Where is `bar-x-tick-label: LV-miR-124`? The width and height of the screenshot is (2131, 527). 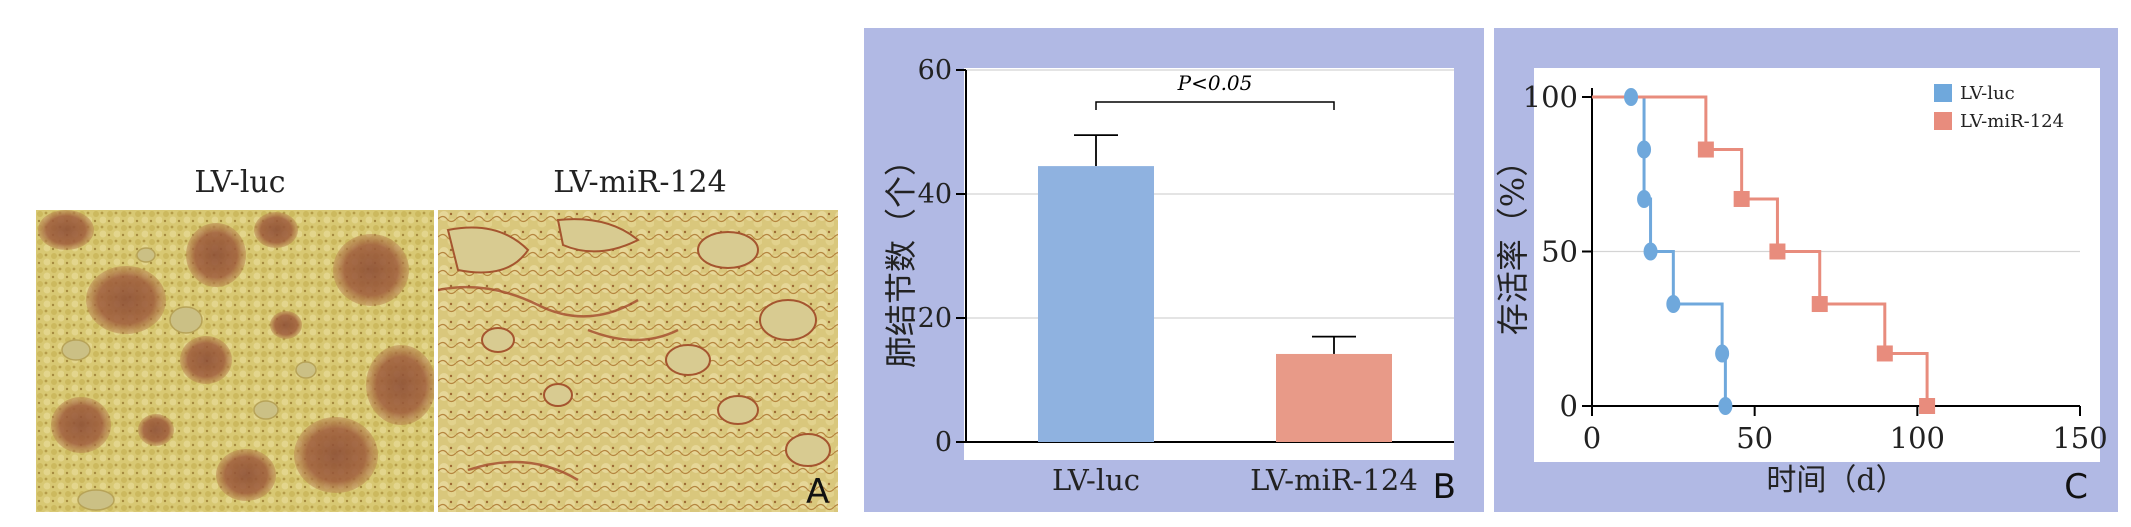 bar-x-tick-label: LV-miR-124 is located at coordinates (1334, 480).